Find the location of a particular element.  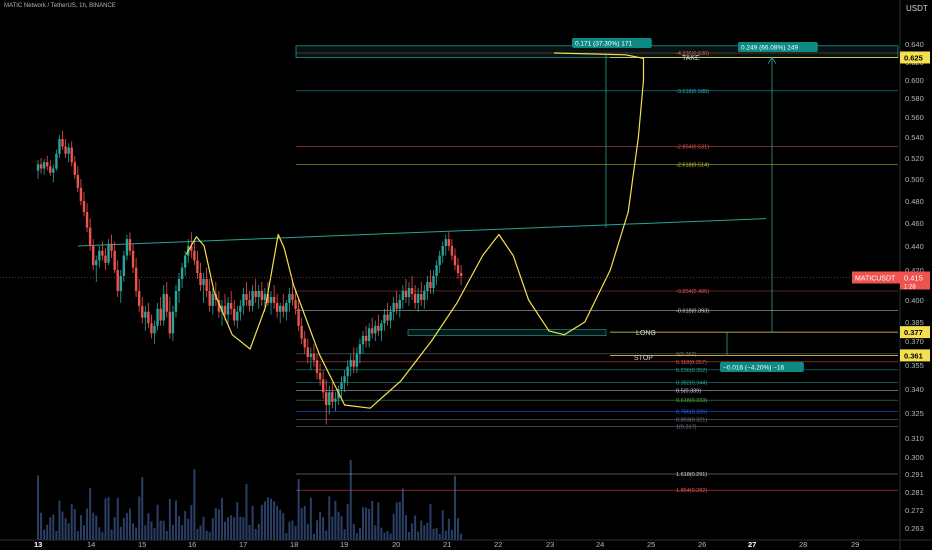

y-tick-label: 0.300 is located at coordinates (914, 457).